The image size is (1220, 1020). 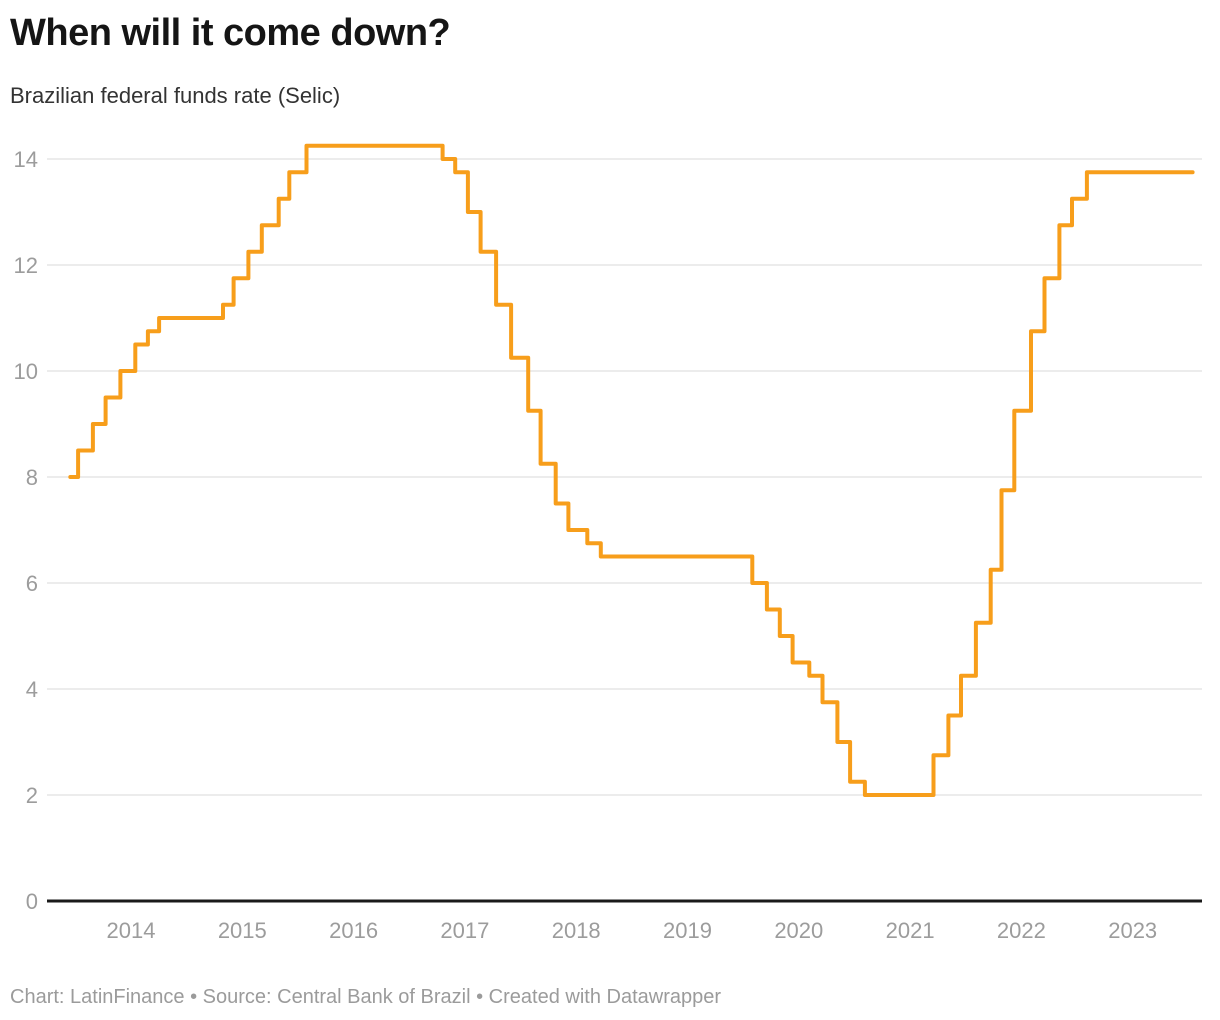 I want to click on y-tick-label-0: 0, so click(x=32, y=901).